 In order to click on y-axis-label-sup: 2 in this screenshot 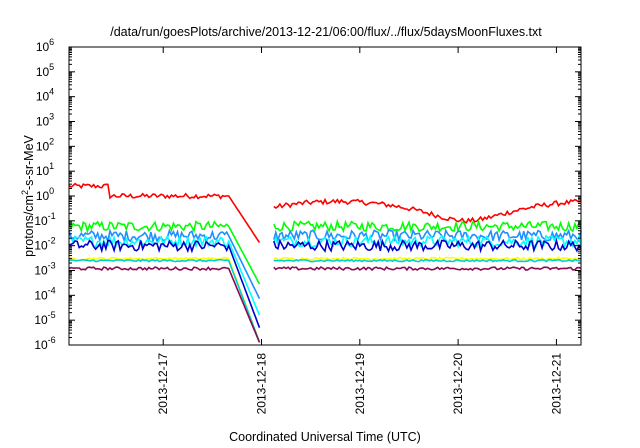, I will do `click(25, 192)`.